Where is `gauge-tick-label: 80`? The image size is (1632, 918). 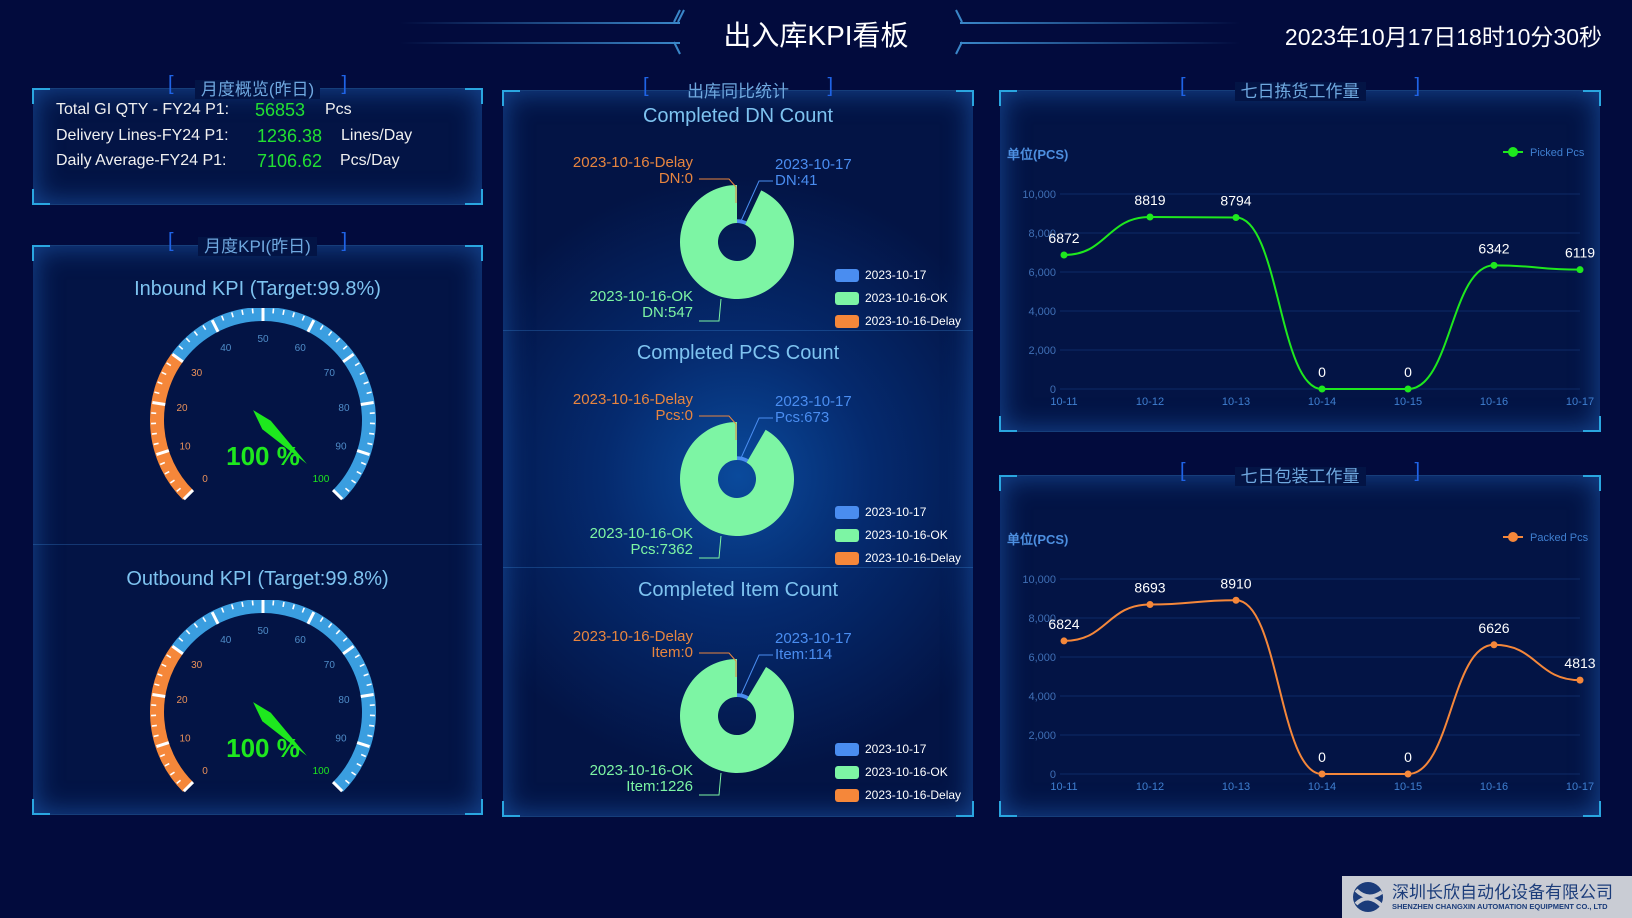 gauge-tick-label: 80 is located at coordinates (344, 700).